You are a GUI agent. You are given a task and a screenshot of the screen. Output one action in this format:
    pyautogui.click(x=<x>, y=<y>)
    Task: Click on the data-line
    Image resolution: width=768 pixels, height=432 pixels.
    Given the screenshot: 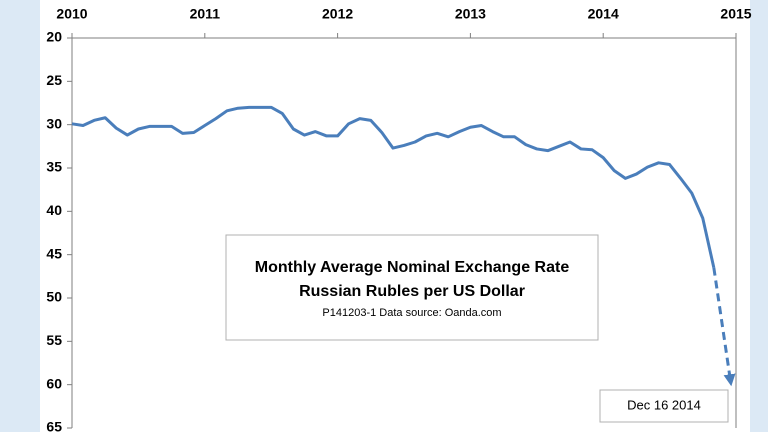 What is the action you would take?
    pyautogui.click(x=724, y=327)
    